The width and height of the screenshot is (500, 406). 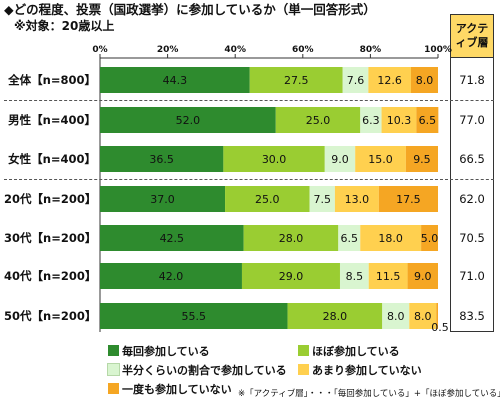 I want to click on legend-label: ほぼ参加している, so click(x=356, y=351).